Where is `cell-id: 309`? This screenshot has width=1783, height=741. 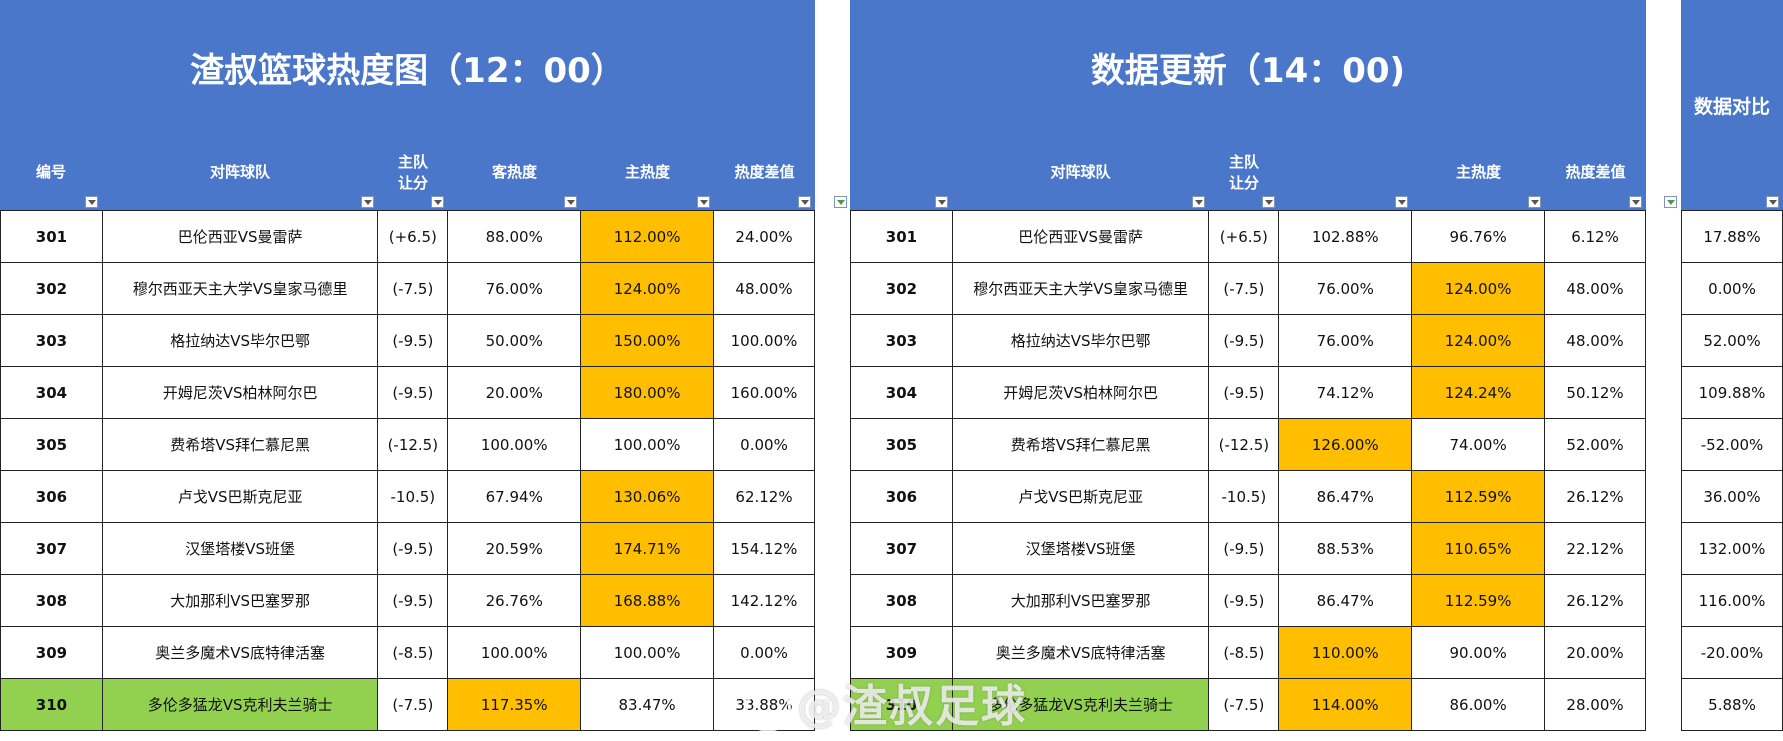 cell-id: 309 is located at coordinates (51, 652).